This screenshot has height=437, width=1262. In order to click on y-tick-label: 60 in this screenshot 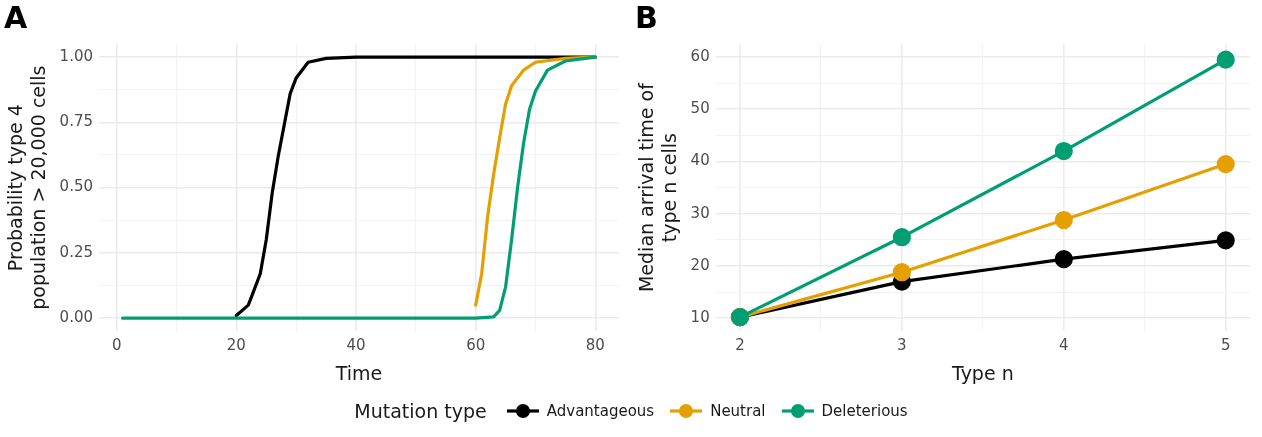, I will do `click(700, 55)`.